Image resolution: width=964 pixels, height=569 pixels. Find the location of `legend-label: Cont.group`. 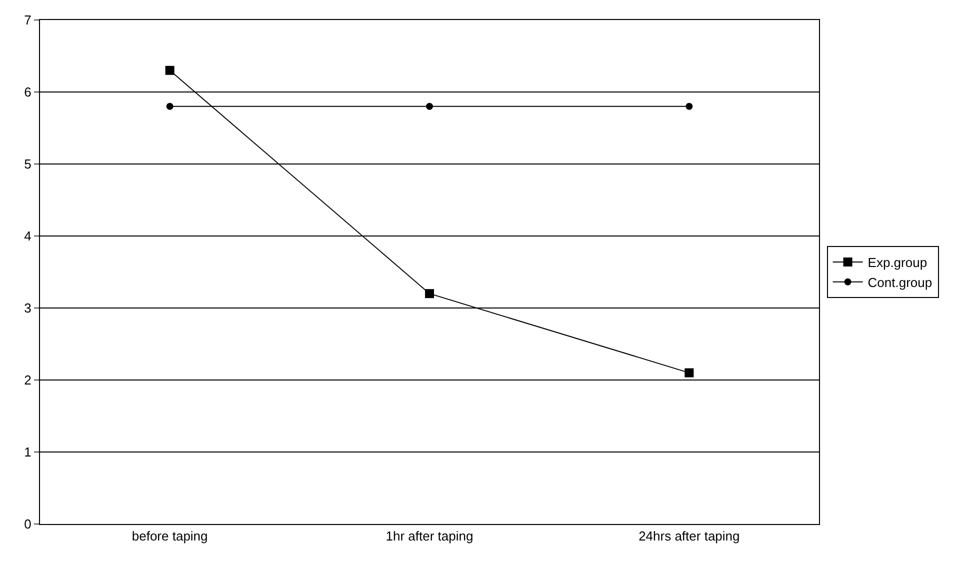

legend-label: Cont.group is located at coordinates (900, 282).